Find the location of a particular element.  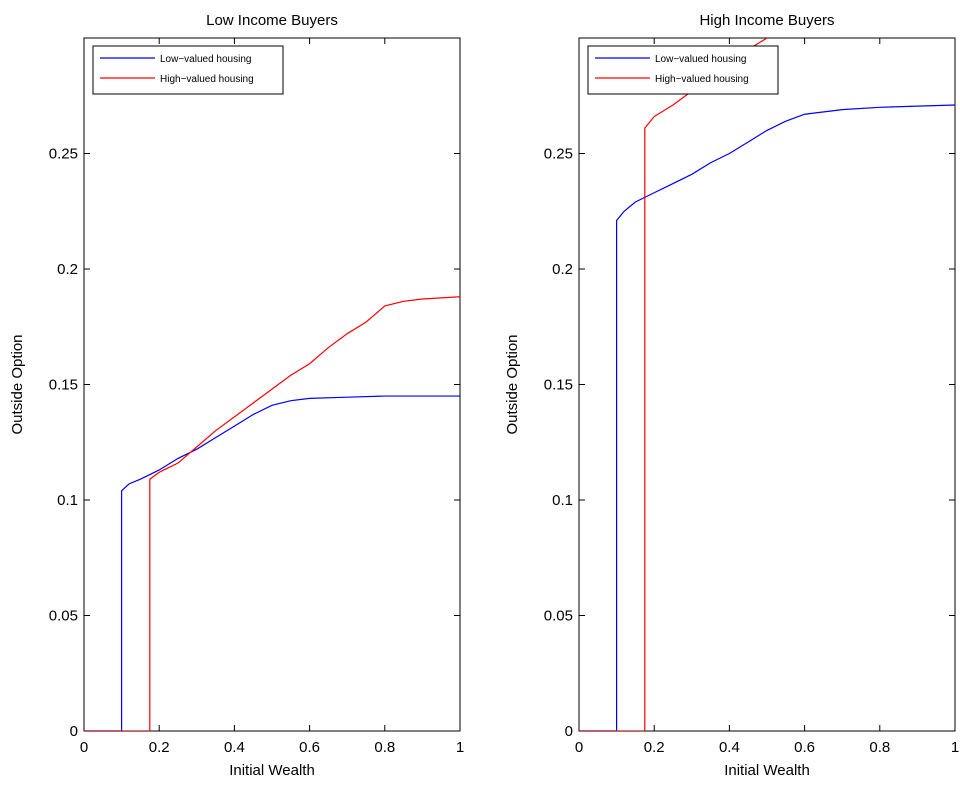

chart-title: High Income Buyers is located at coordinates (766, 20).